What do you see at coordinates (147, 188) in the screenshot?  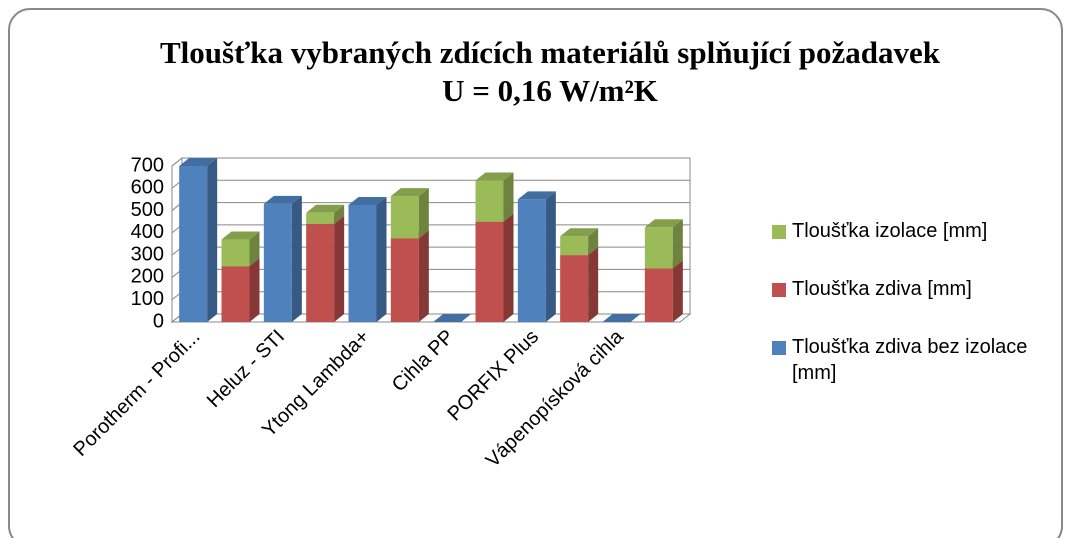 I see `y-tick-label: 600` at bounding box center [147, 188].